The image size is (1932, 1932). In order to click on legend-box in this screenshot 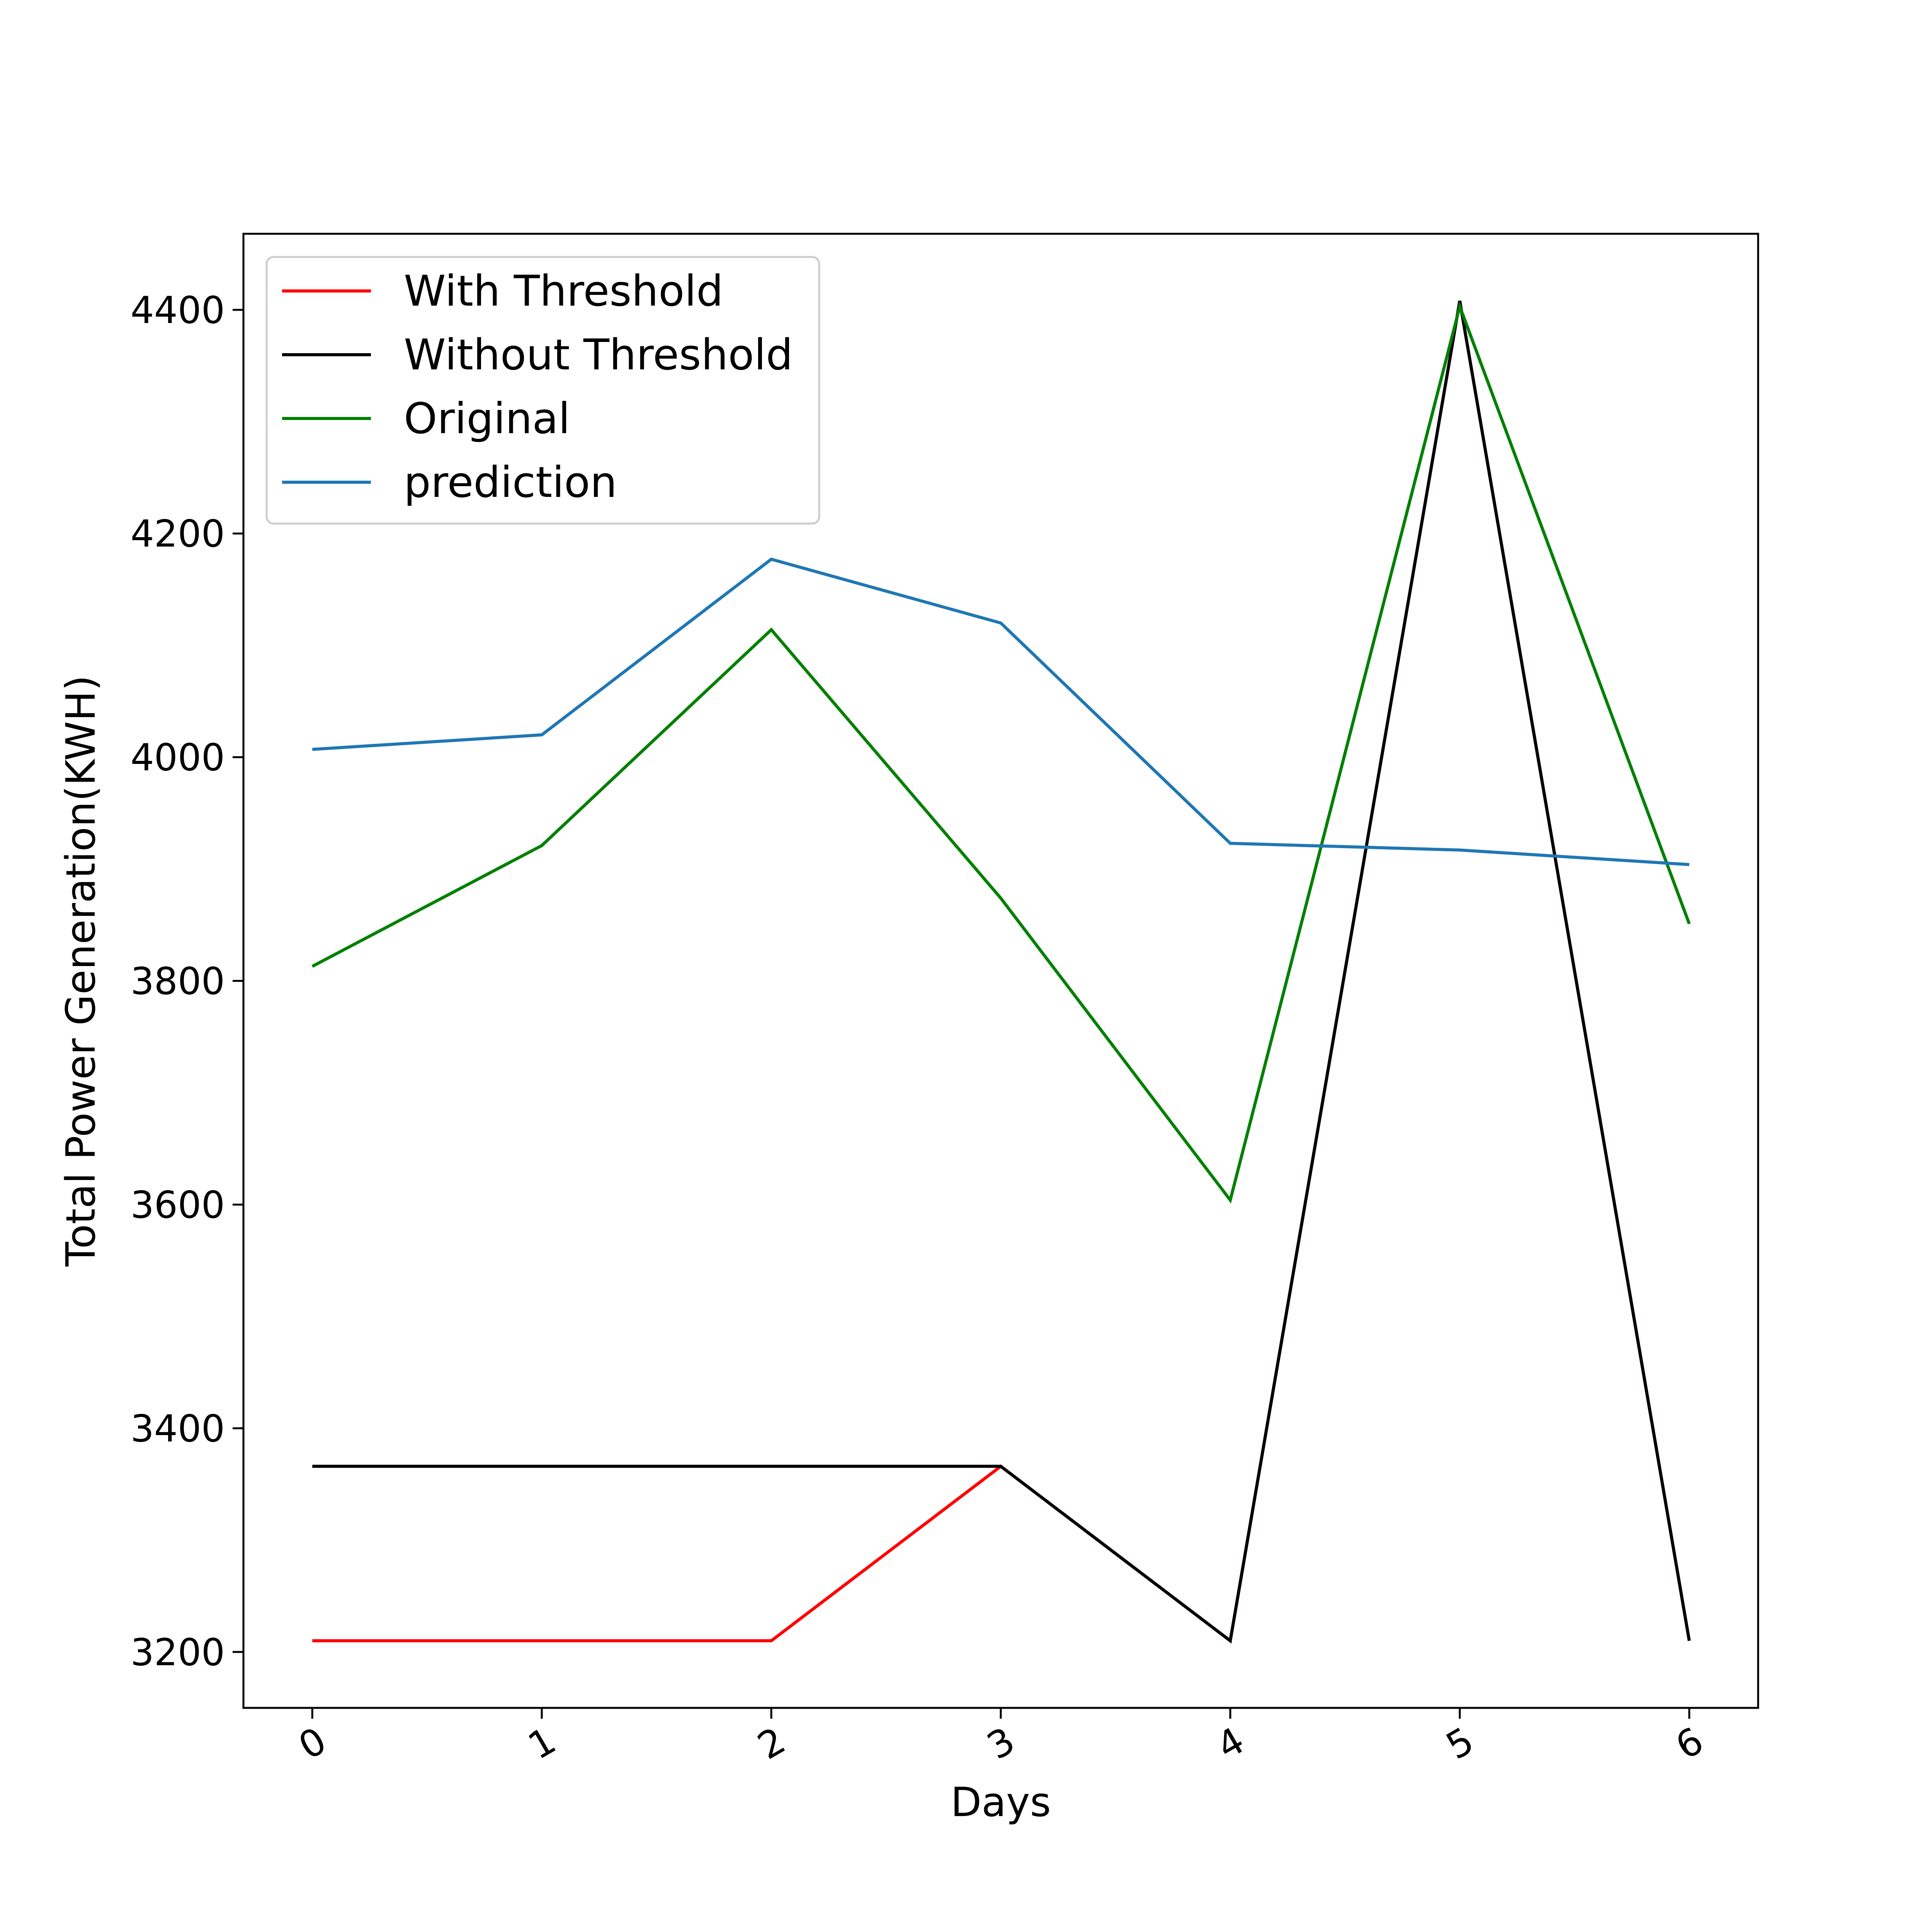, I will do `click(542, 390)`.